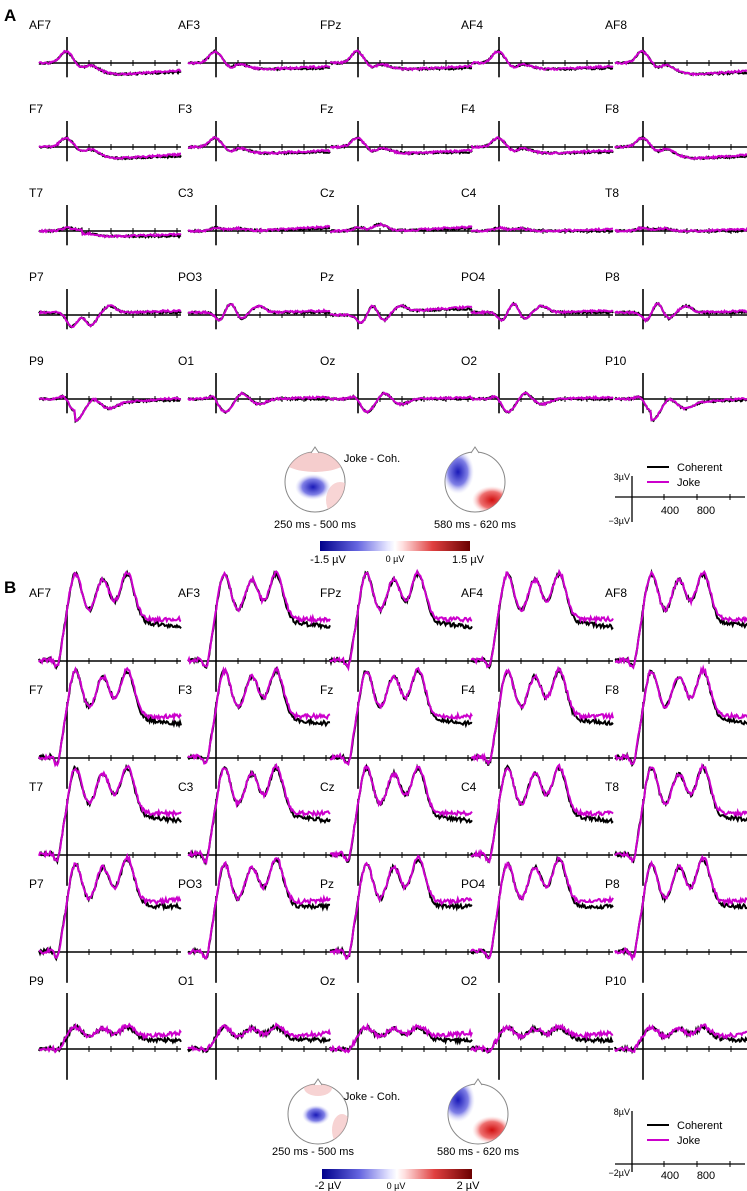 The width and height of the screenshot is (747, 1191). What do you see at coordinates (537, 132) in the screenshot?
I see `erp-plot-a-f4: F4` at bounding box center [537, 132].